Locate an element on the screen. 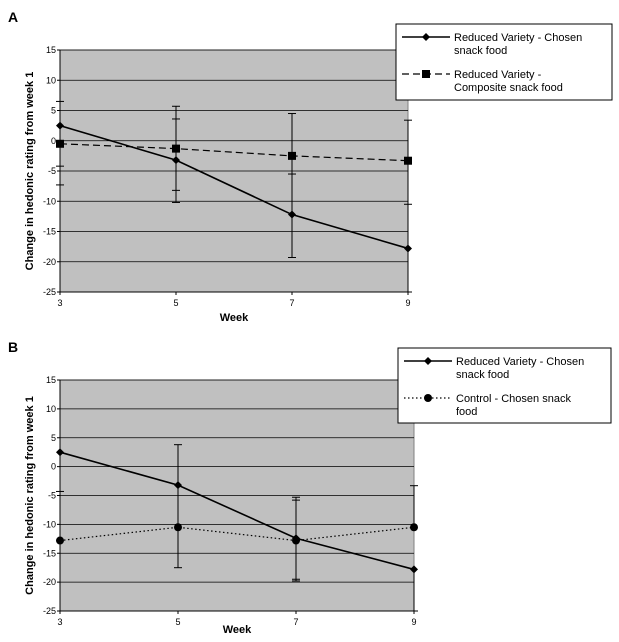 This screenshot has height=642, width=619. legend-label: Composite snack food is located at coordinates (508, 88).